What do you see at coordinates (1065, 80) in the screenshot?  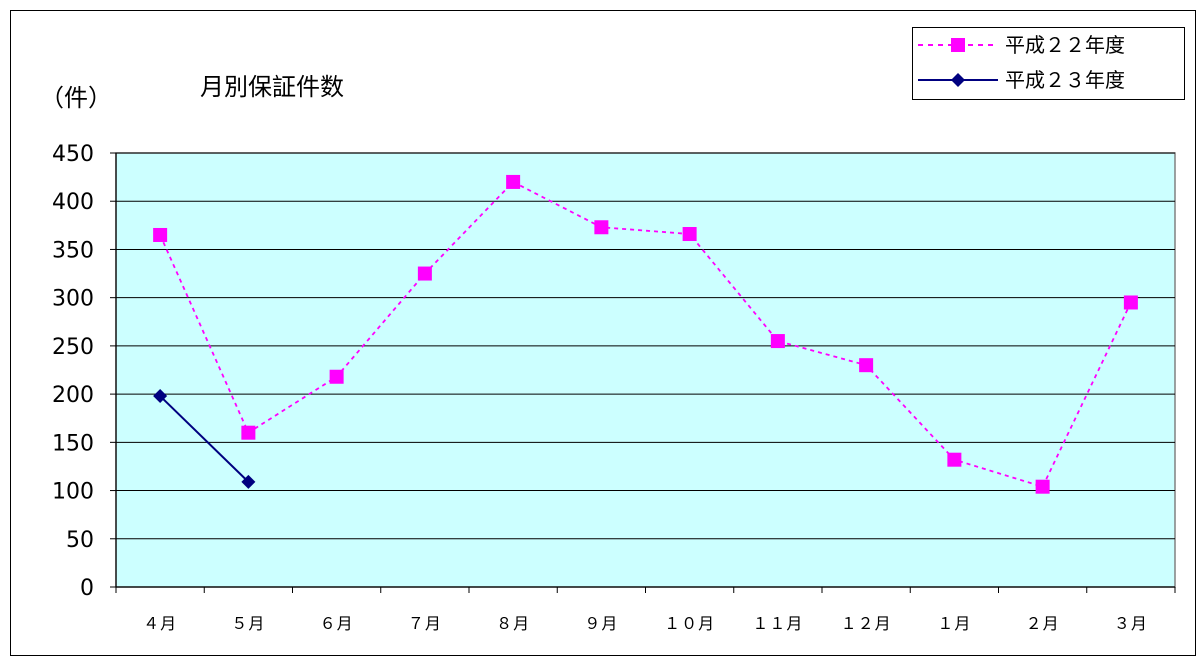 I see `legend-label-h23: 平成２３年度` at bounding box center [1065, 80].